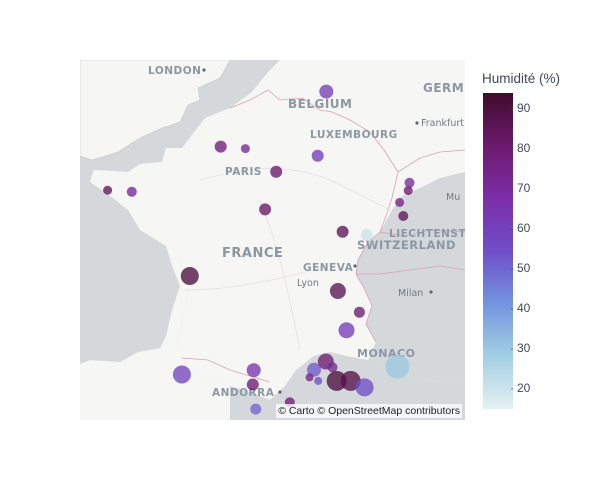 The height and width of the screenshot is (500, 600). I want to click on label-luxembourg: LUXEMBOURG, so click(354, 135).